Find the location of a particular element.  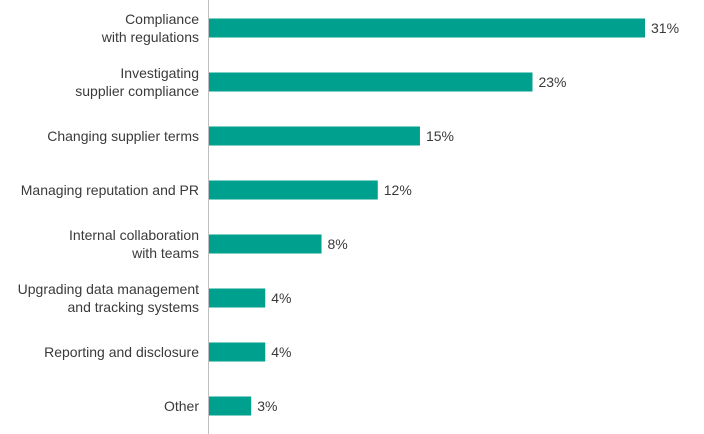

value-label-7: 3% is located at coordinates (267, 406).